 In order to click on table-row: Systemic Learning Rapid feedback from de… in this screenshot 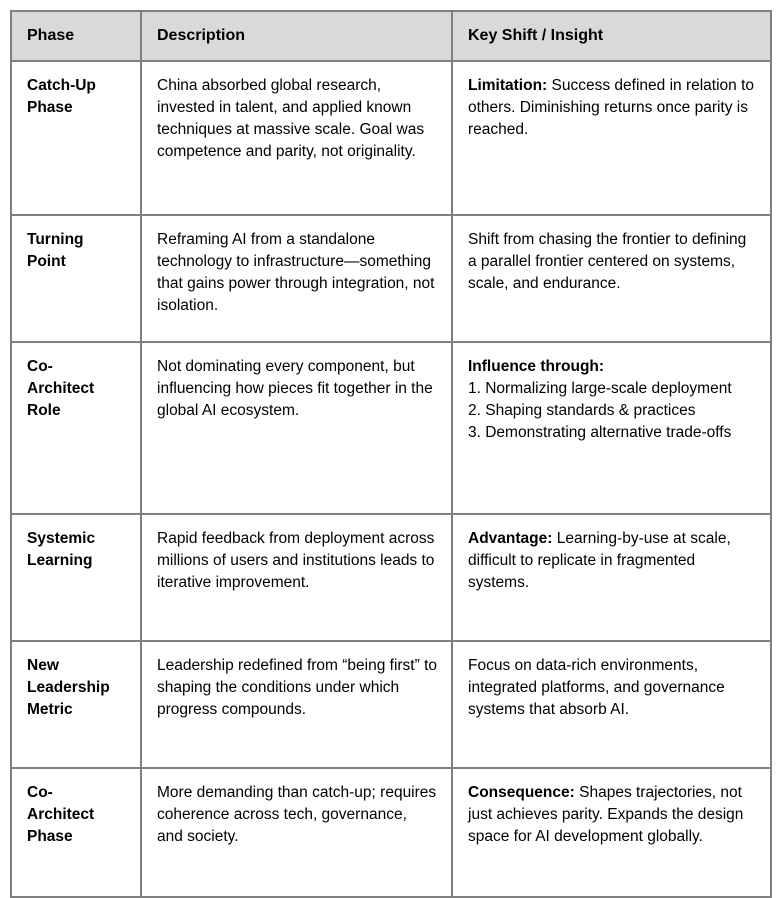, I will do `click(391, 578)`.